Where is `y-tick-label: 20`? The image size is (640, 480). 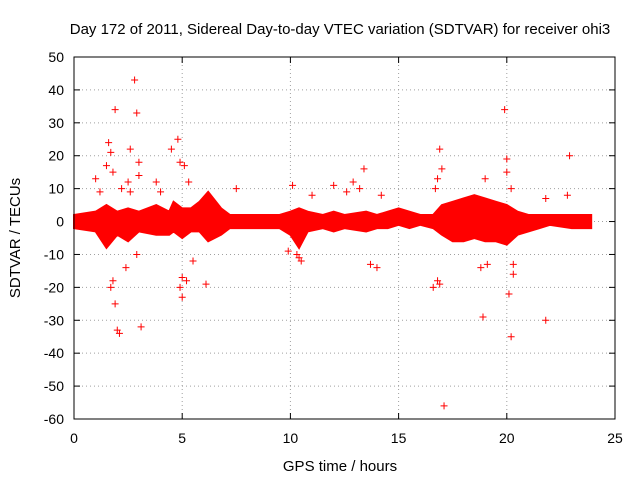
y-tick-label: 20 is located at coordinates (56, 156).